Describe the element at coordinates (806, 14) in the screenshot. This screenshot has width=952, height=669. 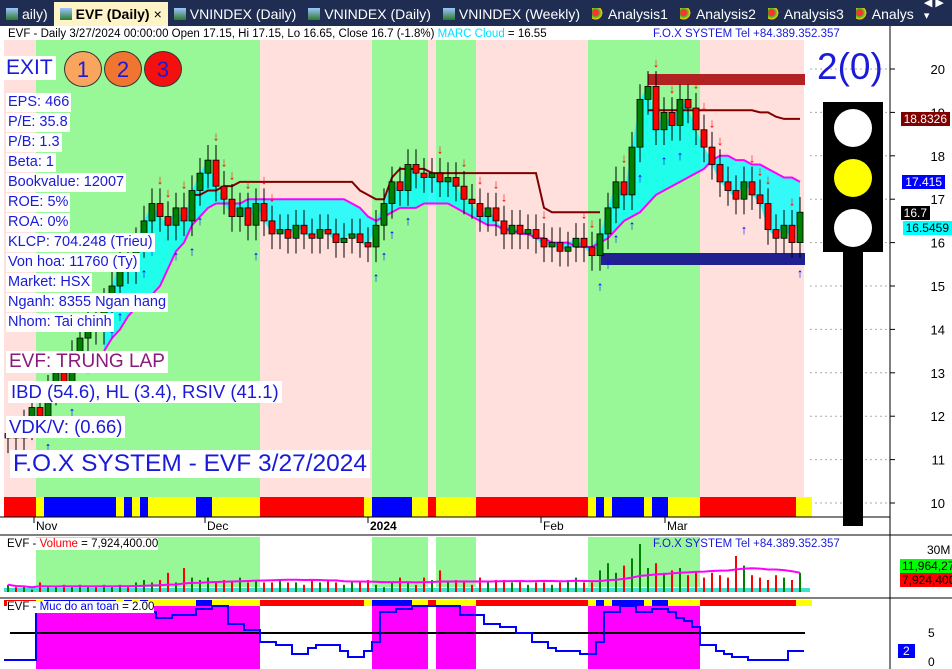
I see `tab-7: Analysis3` at that location.